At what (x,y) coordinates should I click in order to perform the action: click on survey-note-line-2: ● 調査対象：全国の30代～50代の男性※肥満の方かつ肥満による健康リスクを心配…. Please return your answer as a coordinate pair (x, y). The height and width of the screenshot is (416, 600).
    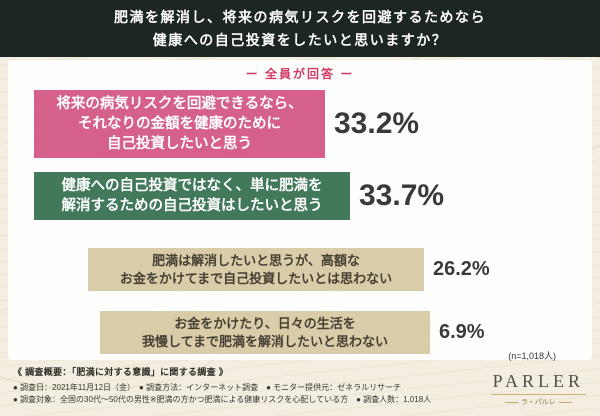
    Looking at the image, I should click on (222, 399).